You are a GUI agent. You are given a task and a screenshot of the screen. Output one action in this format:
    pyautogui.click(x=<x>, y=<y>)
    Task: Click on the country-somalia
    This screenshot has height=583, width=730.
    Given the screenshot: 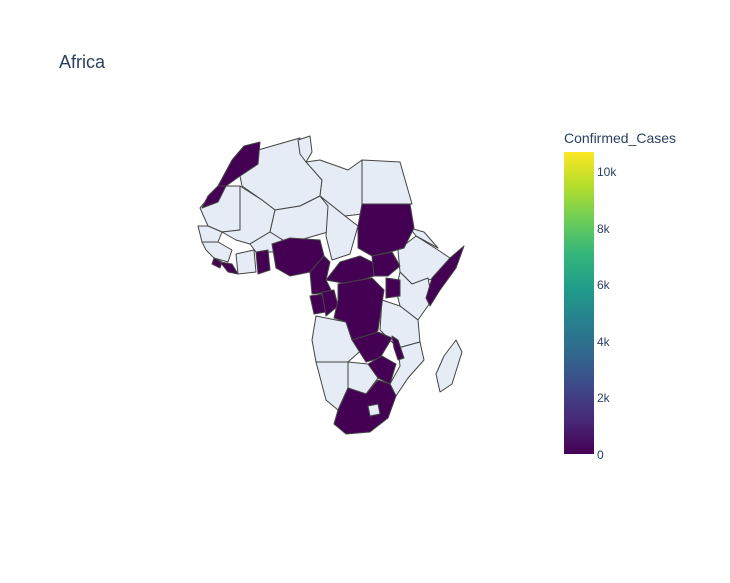 What is the action you would take?
    pyautogui.click(x=445, y=276)
    